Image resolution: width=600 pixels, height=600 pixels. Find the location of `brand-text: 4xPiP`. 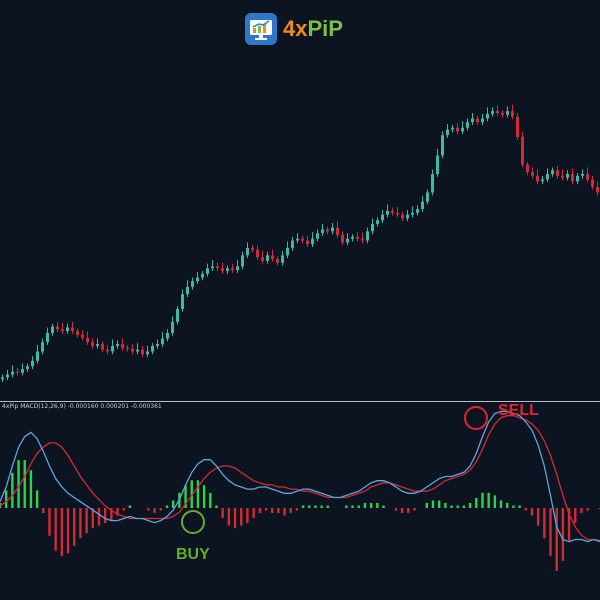

brand-text: 4xPiP is located at coordinates (313, 28).